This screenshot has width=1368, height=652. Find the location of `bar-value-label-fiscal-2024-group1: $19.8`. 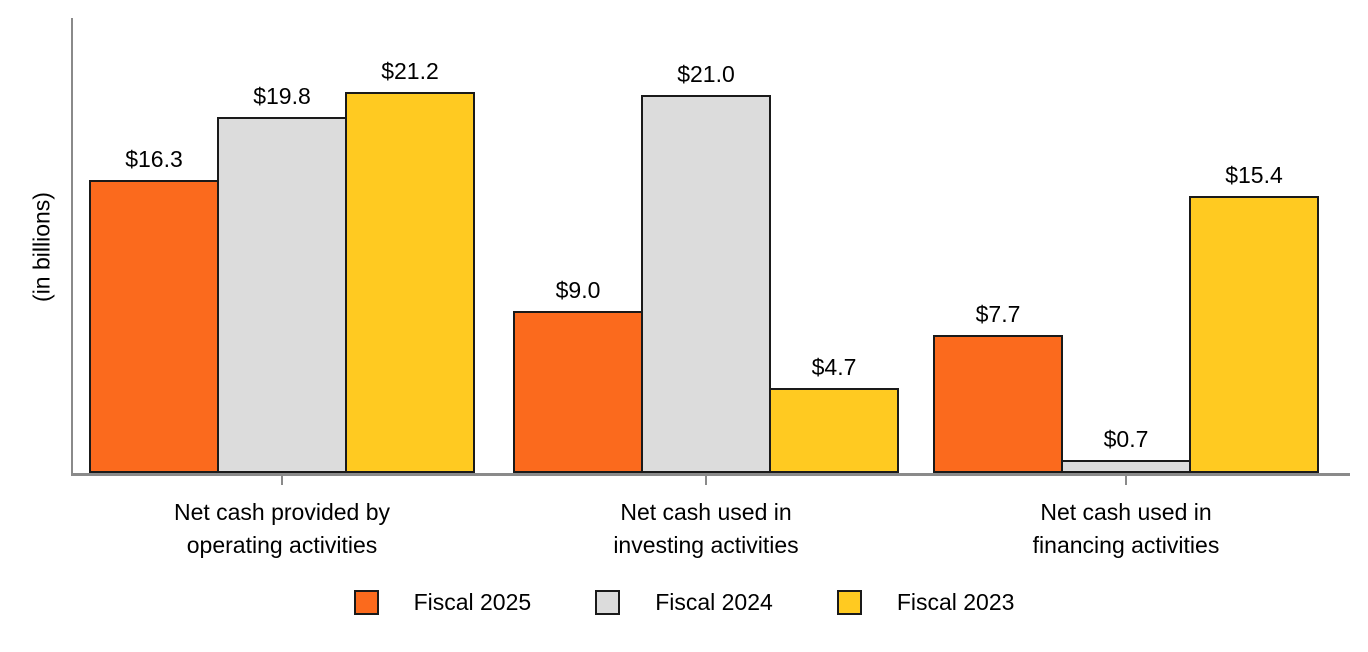

bar-value-label-fiscal-2024-group1: $19.8 is located at coordinates (282, 96).